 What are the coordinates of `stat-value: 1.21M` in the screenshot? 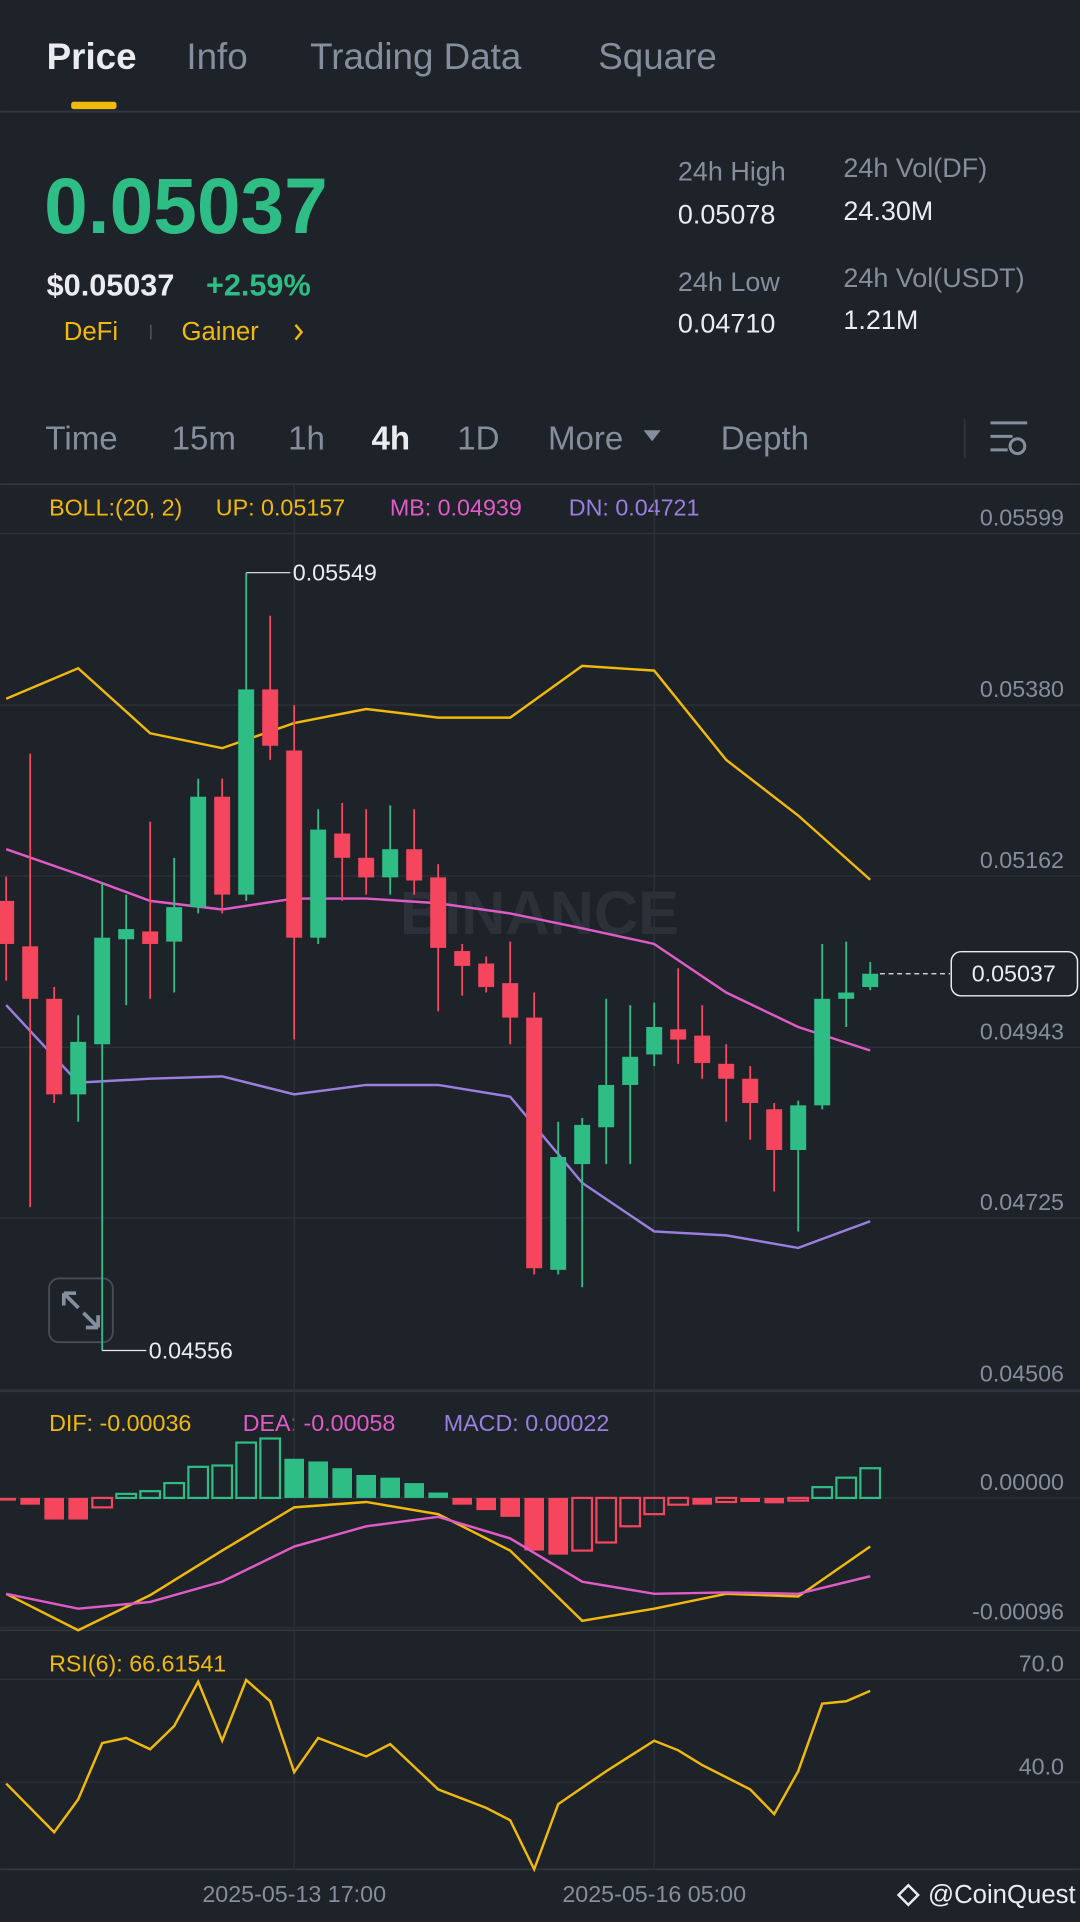 It's located at (880, 320).